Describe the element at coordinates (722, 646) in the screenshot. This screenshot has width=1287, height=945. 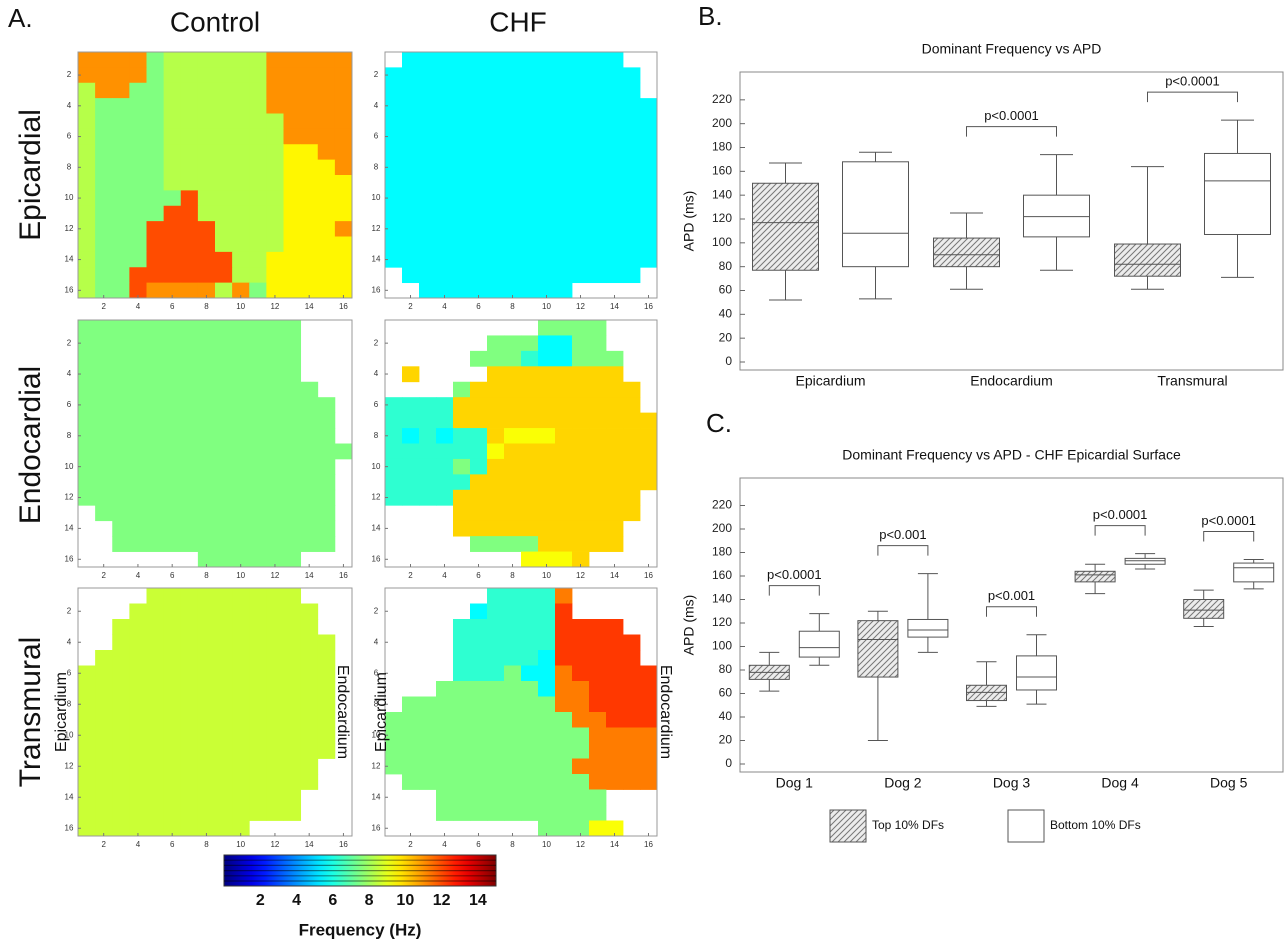
I see `y-tick-label: 100` at that location.